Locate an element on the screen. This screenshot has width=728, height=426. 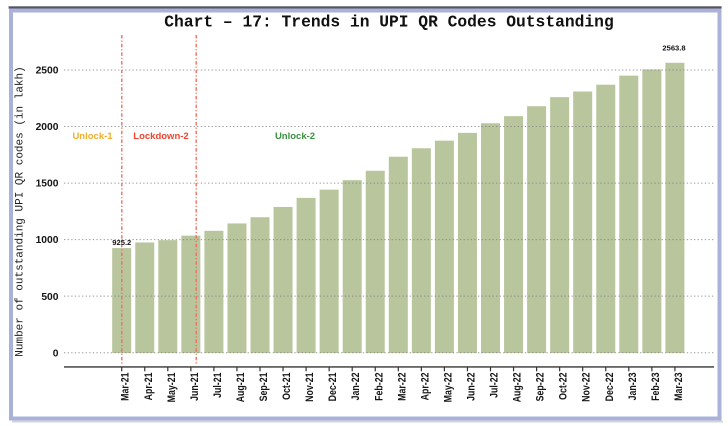
svg-text: Jan-23 is located at coordinates (633, 386).